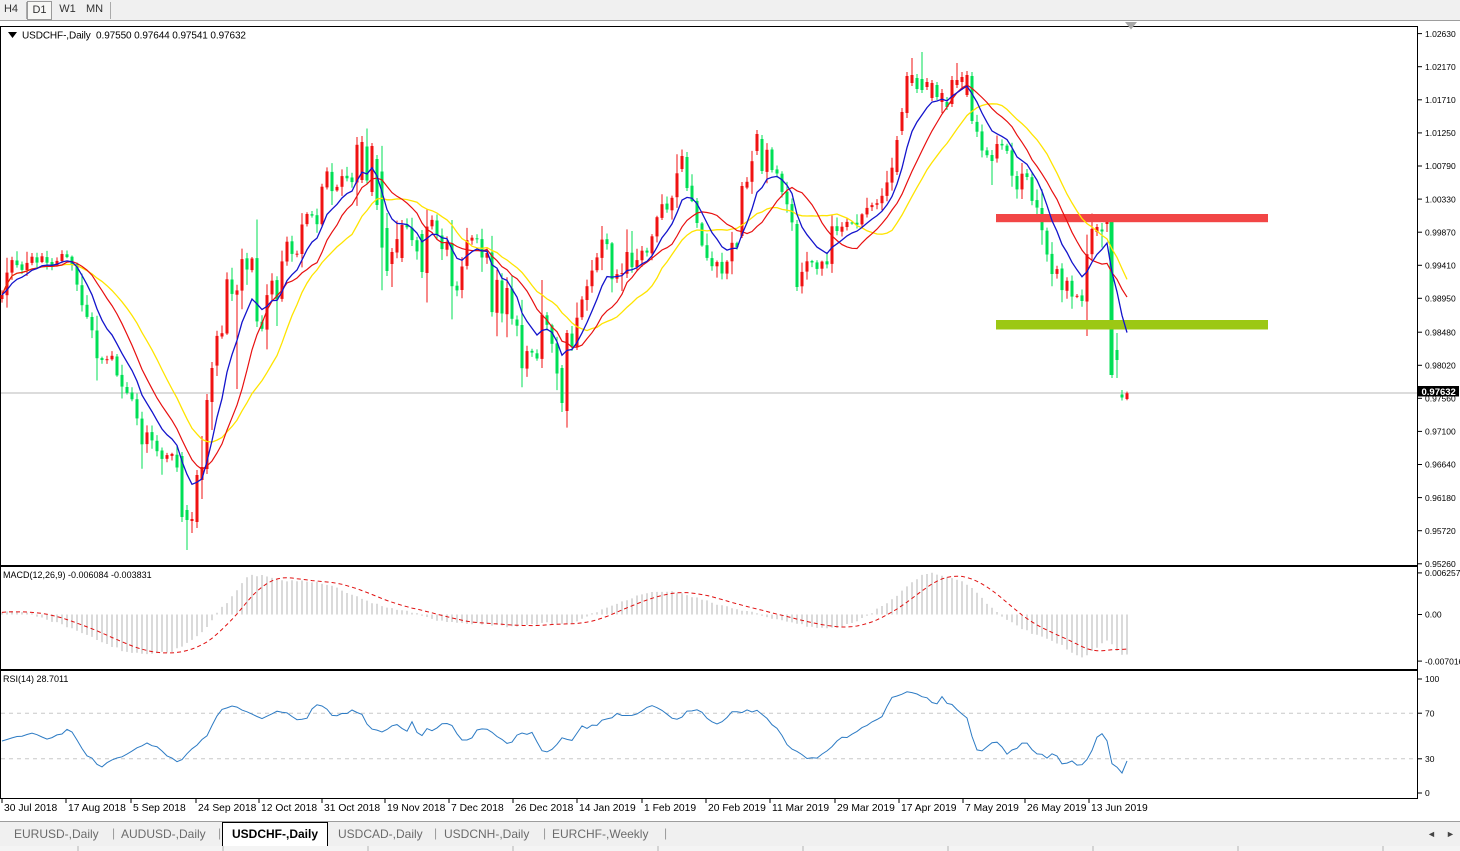 Image resolution: width=1460 pixels, height=851 pixels. Describe the element at coordinates (1440, 232) in the screenshot. I see `svg-text: 0.99870` at that location.